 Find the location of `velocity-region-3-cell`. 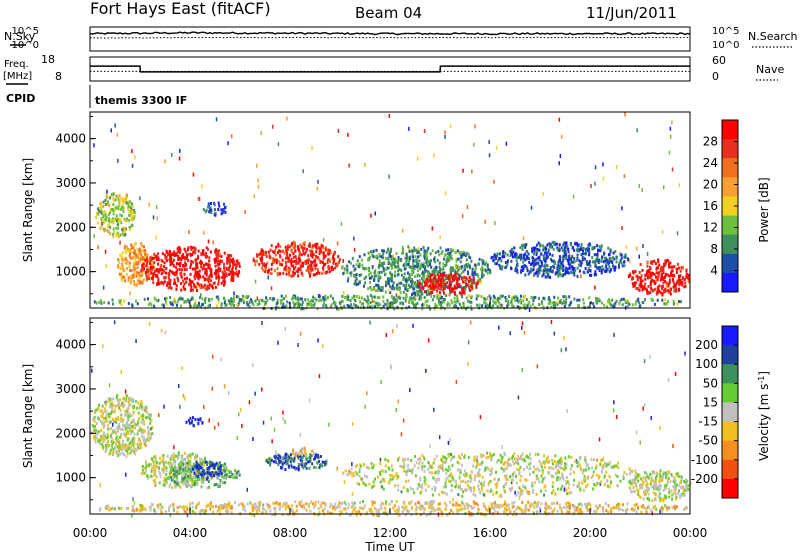

velocity-region-3-cell is located at coordinates (217, 475).